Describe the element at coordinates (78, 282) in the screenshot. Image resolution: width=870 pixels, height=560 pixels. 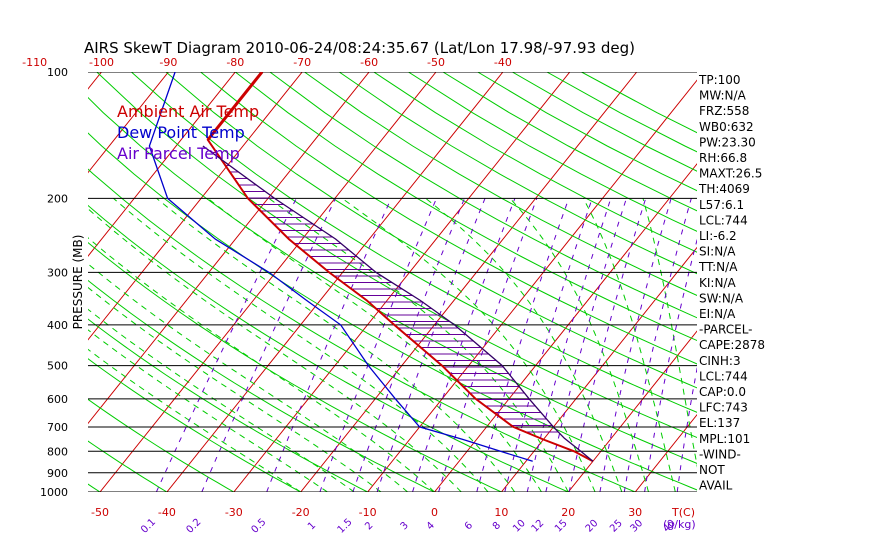
I see `y-axis-label: PRESSURE (MB)` at that location.